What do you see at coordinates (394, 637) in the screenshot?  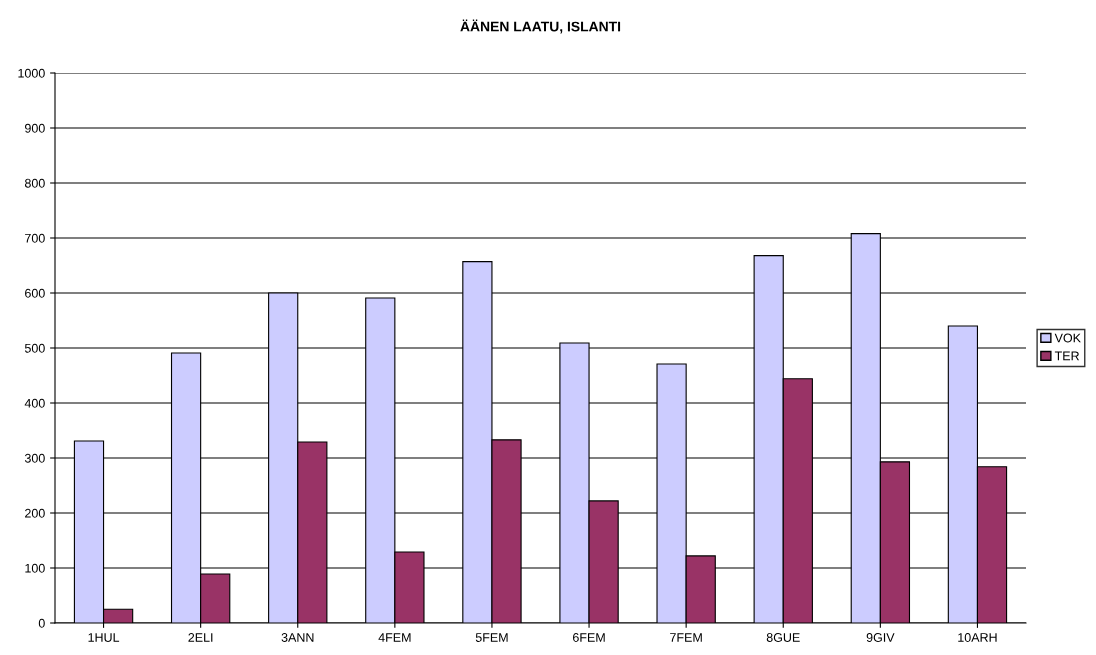 I see `x-tick-label: 4FEM` at bounding box center [394, 637].